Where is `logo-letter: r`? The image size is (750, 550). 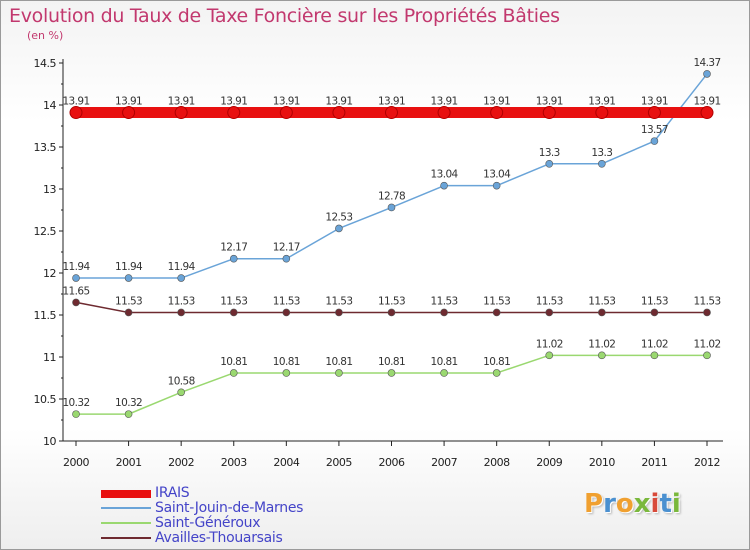
logo-letter: r is located at coordinates (609, 504).